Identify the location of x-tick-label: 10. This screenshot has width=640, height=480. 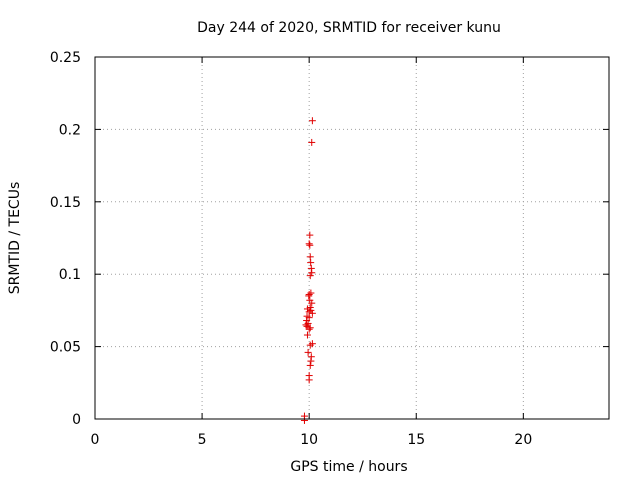
(309, 440).